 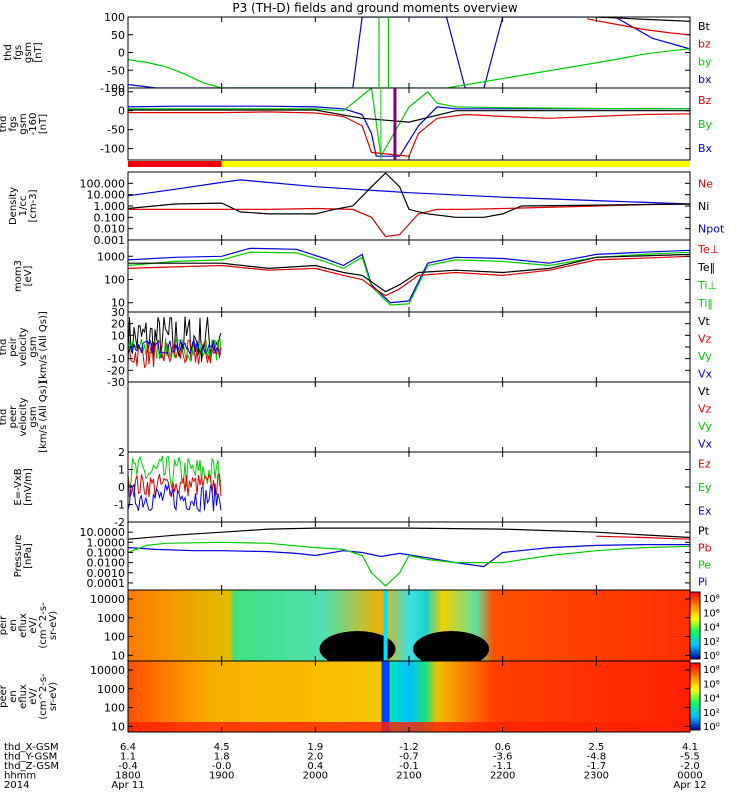 I want to click on axis-cell-value: -0.4, so click(x=128, y=766).